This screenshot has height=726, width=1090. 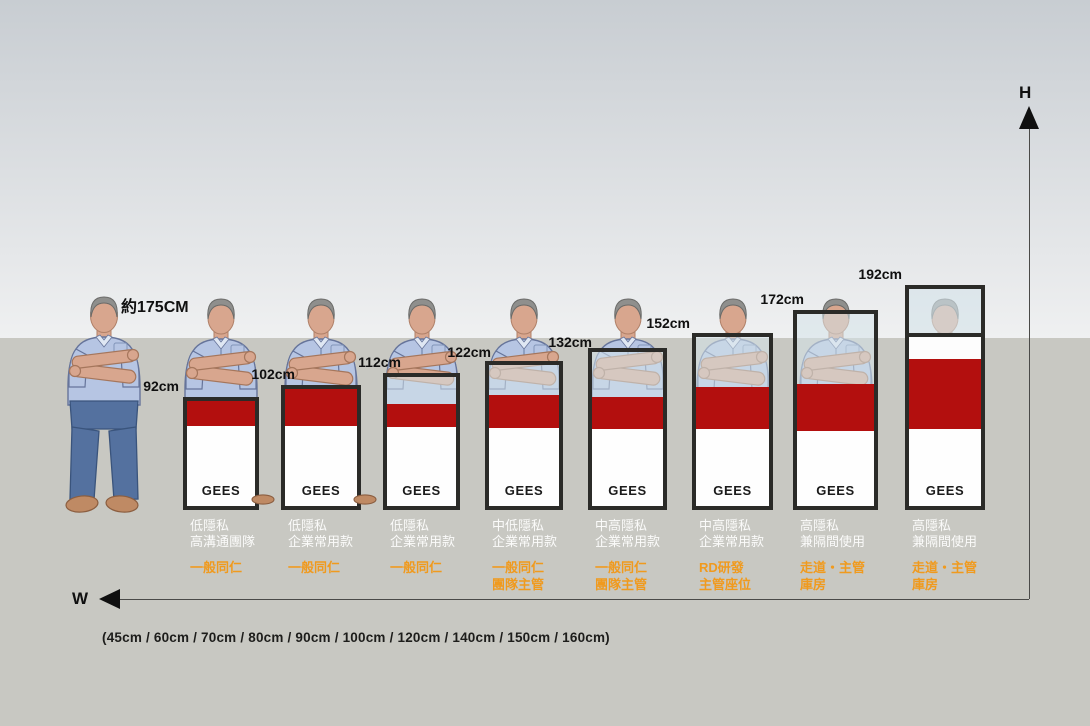 I want to click on partition-panel-5: GEES, so click(x=627, y=429).